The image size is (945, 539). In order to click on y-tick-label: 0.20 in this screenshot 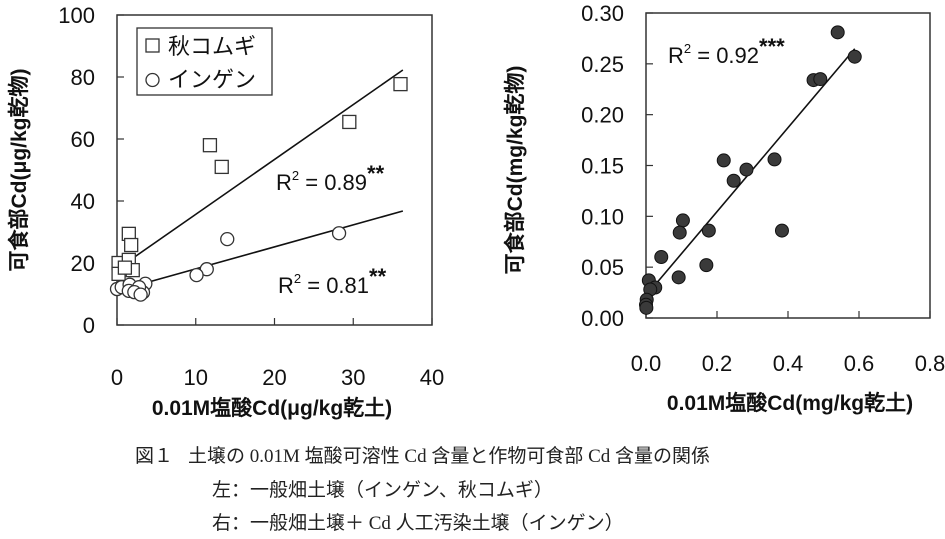, I will do `click(602, 115)`.